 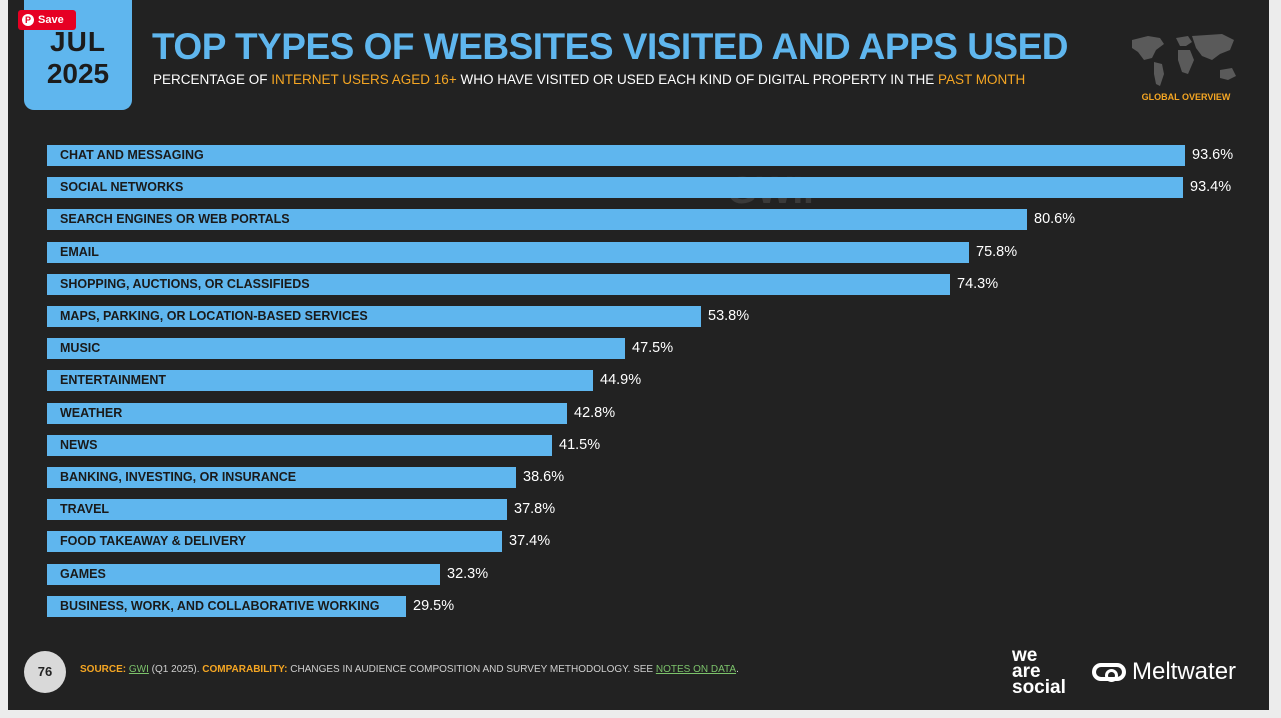 What do you see at coordinates (1025, 655) in the screenshot?
I see `logo-word-we: we` at bounding box center [1025, 655].